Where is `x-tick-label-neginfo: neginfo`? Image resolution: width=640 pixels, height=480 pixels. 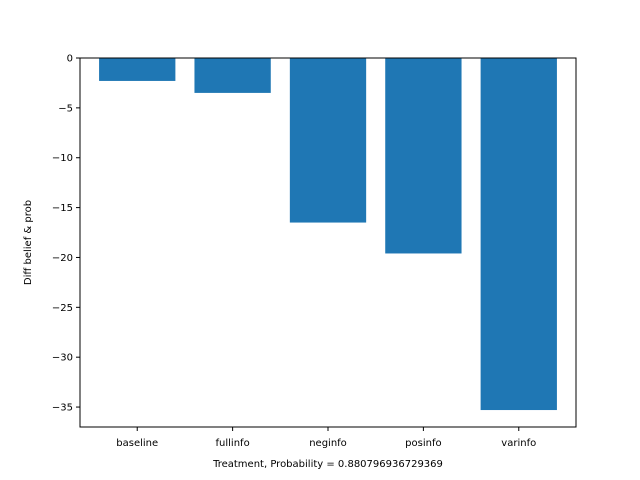
x-tick-label-neginfo: neginfo is located at coordinates (328, 443).